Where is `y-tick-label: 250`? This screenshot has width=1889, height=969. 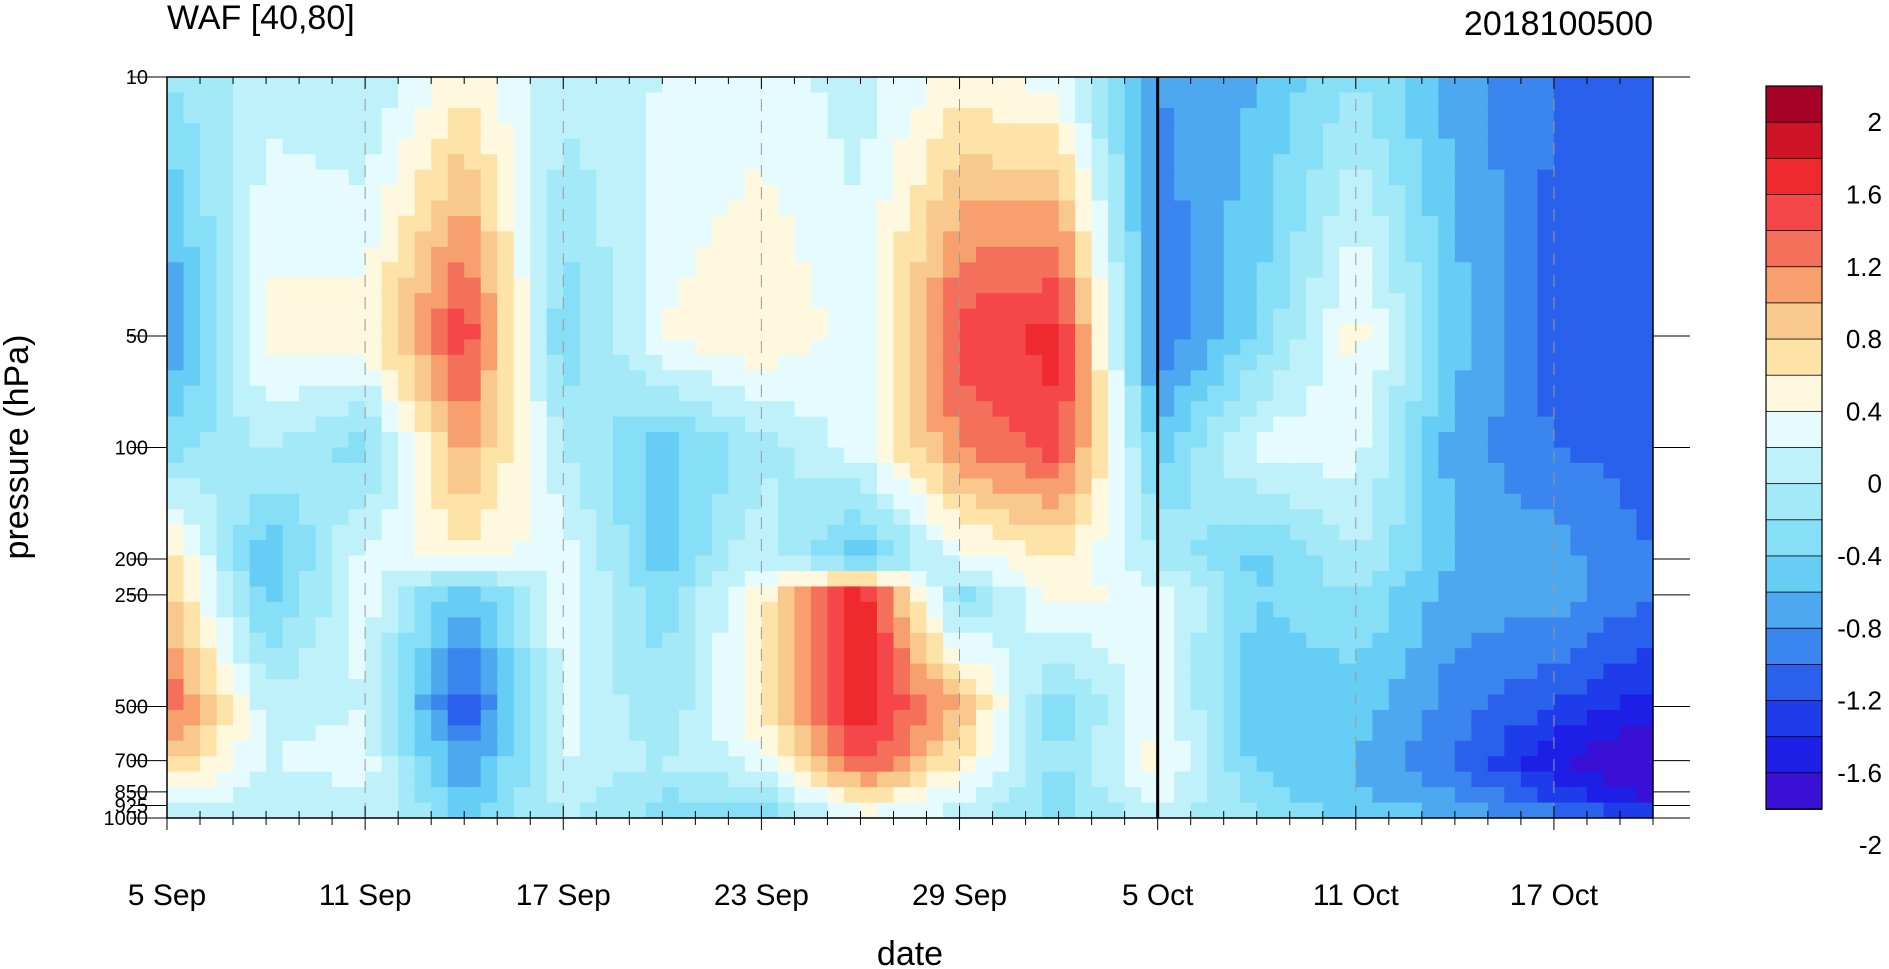 y-tick-label: 250 is located at coordinates (131, 596).